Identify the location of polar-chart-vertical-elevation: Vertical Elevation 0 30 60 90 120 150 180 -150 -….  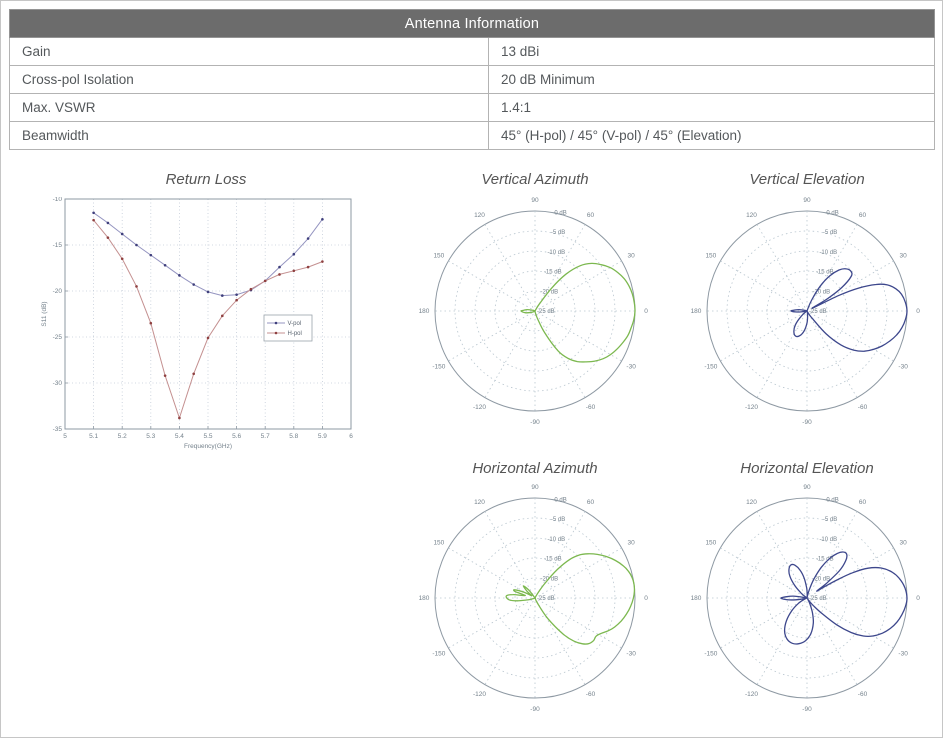
(807, 300).